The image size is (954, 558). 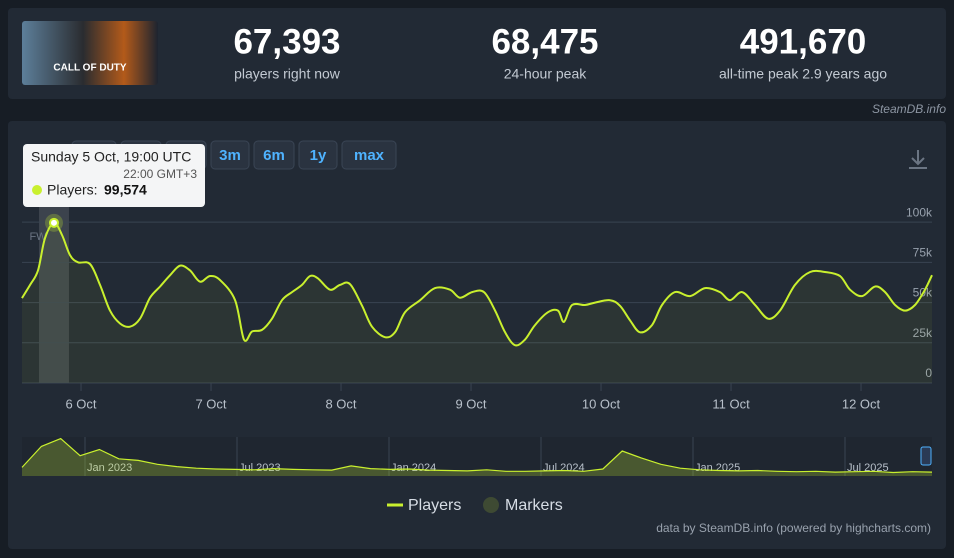 What do you see at coordinates (38, 237) in the screenshot?
I see `marker-flag: FW` at bounding box center [38, 237].